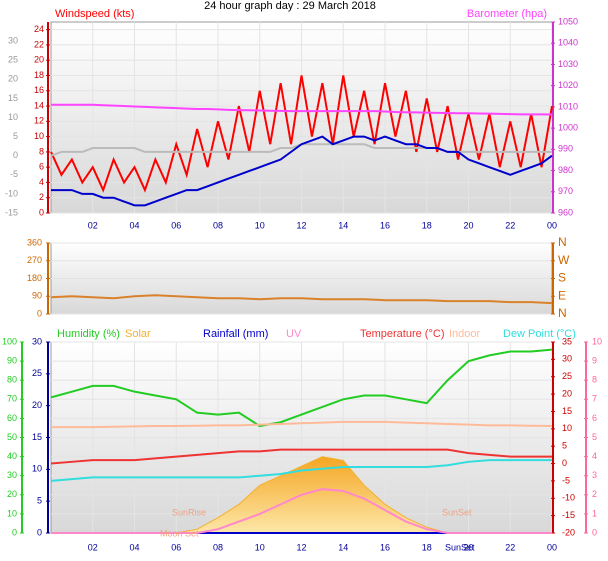 This screenshot has width=608, height=561. Describe the element at coordinates (568, 532) in the screenshot. I see `y-tick-label: -20` at that location.